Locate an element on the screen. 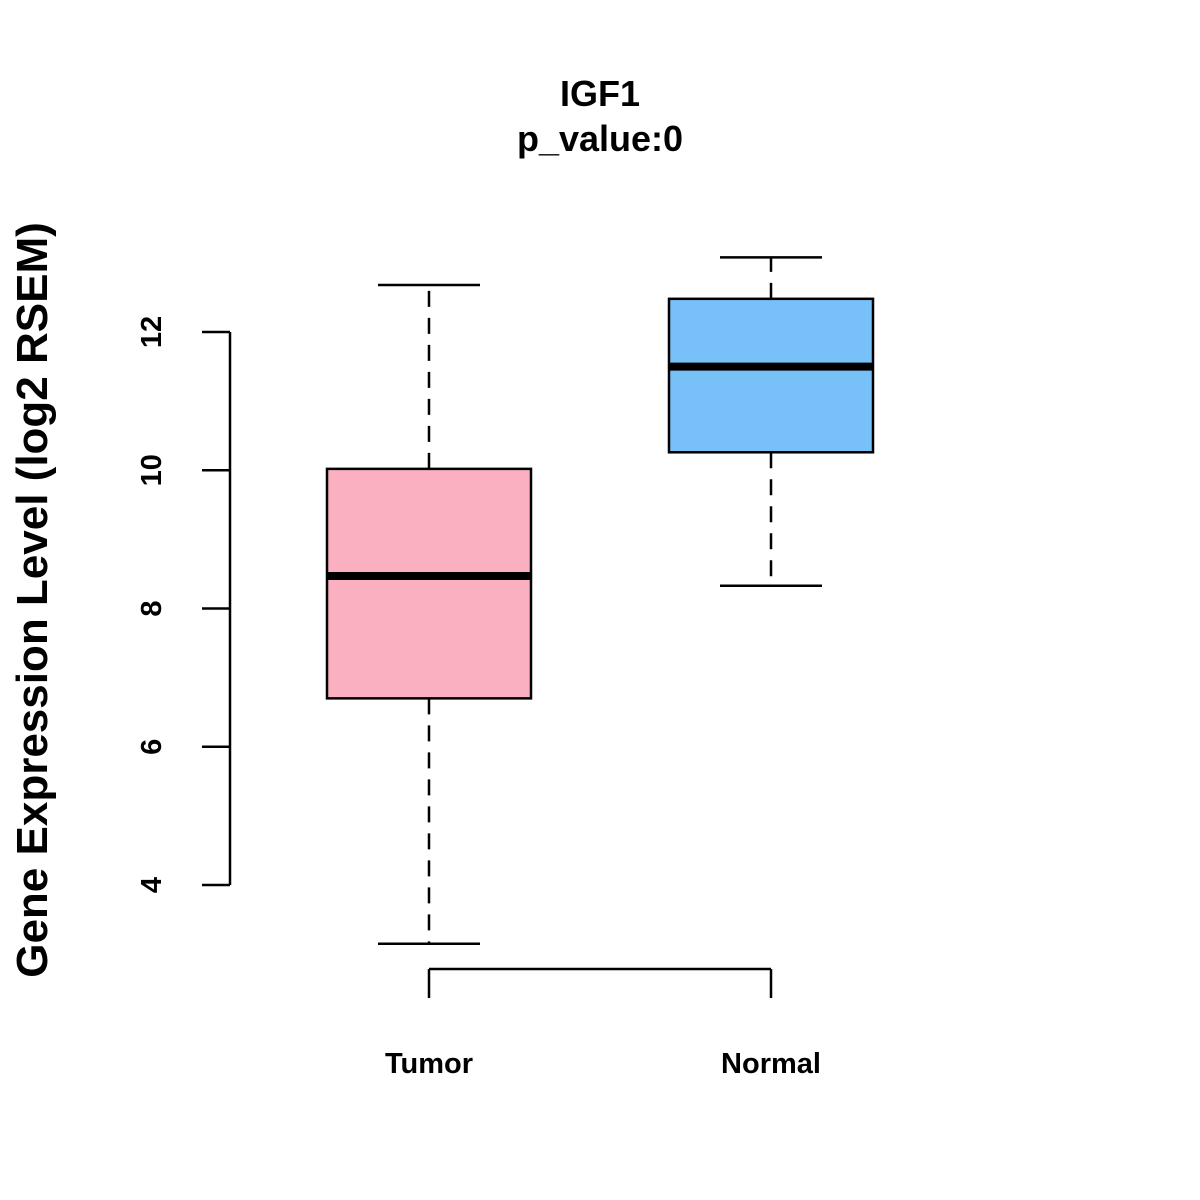 The height and width of the screenshot is (1200, 1200). x-tick-label: Normal is located at coordinates (771, 1064).